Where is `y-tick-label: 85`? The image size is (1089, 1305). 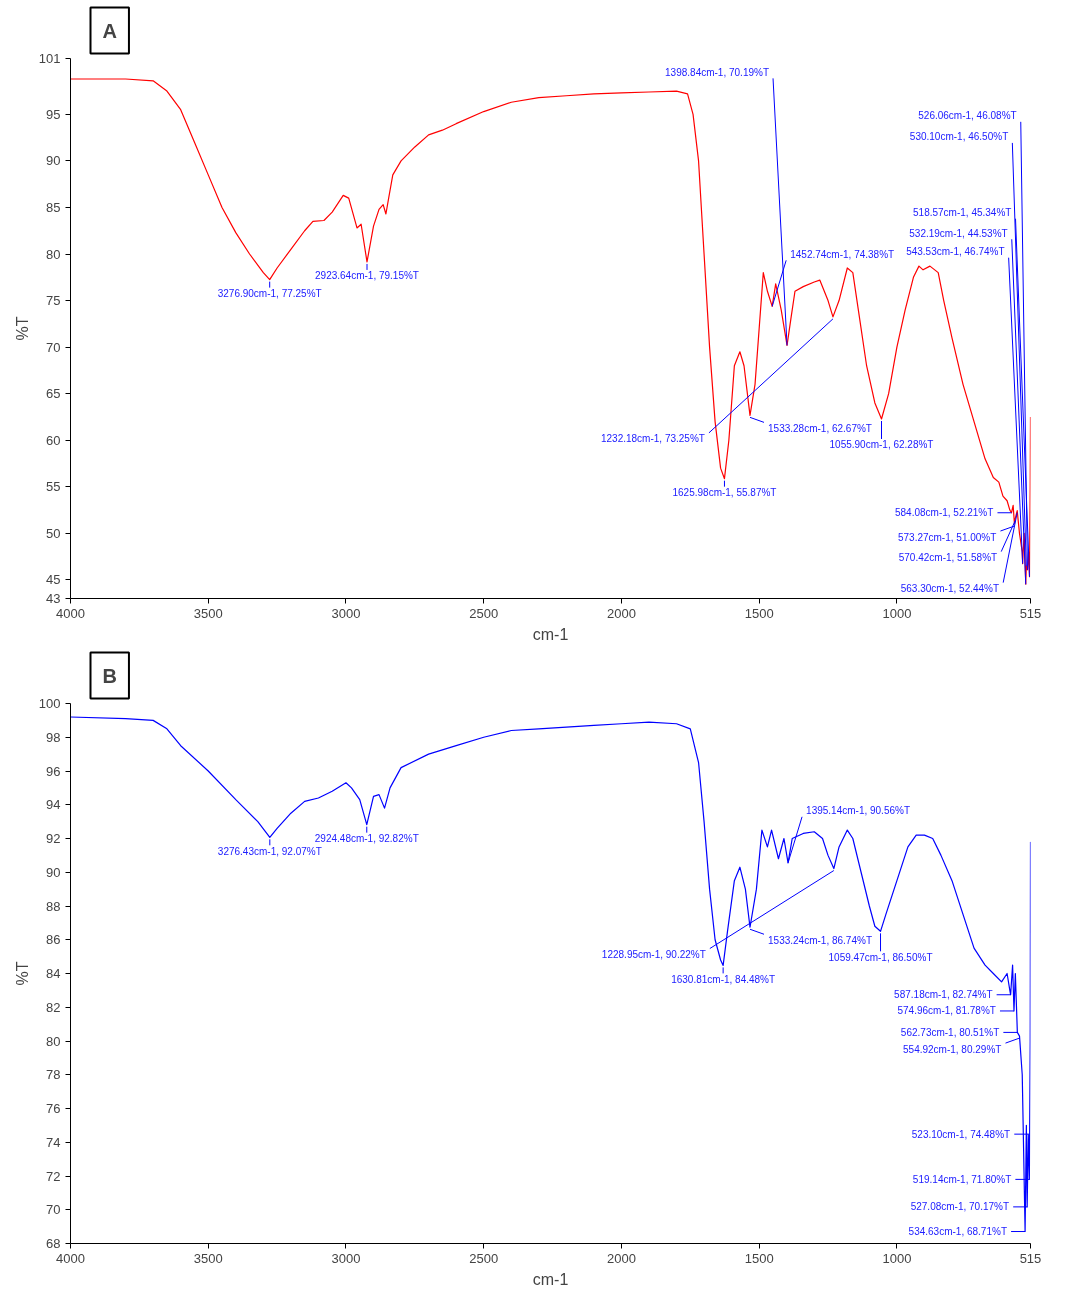
y-tick-label: 85 is located at coordinates (53, 207).